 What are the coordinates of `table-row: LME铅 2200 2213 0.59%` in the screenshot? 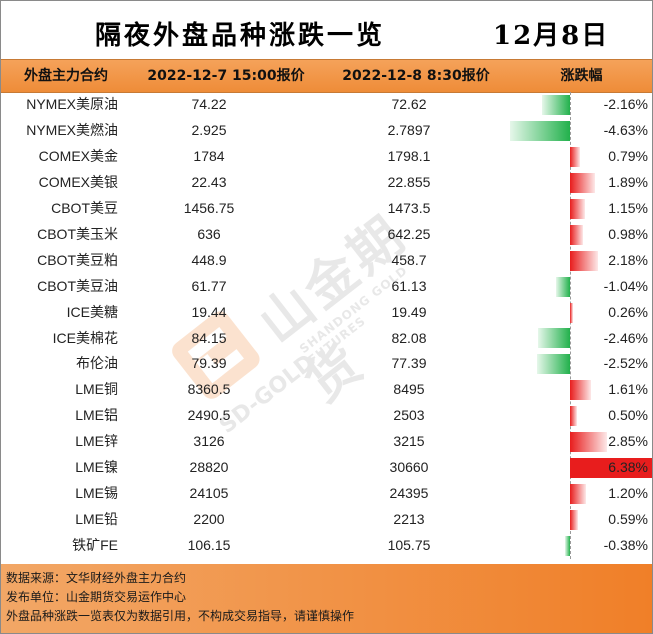 It's located at (326, 520).